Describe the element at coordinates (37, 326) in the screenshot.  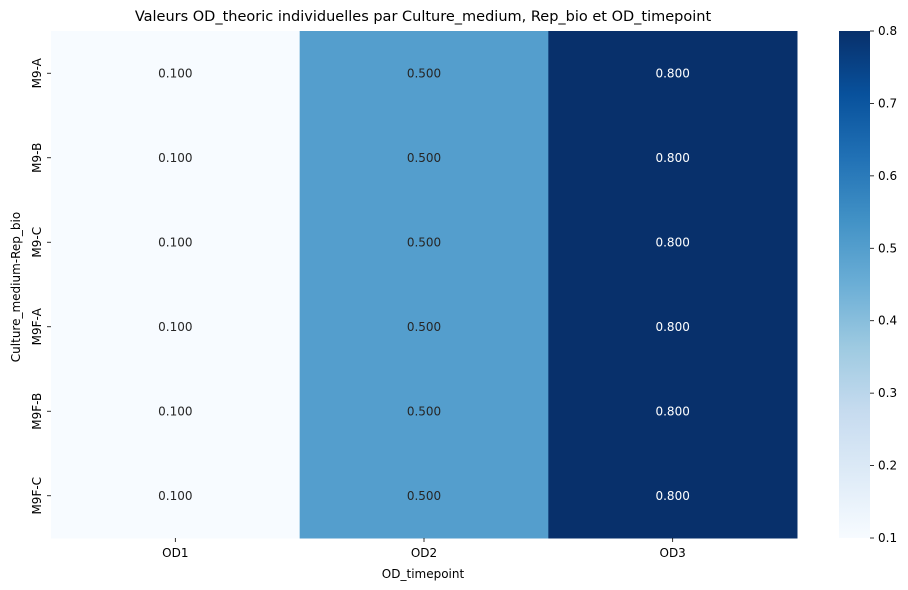
I see `y-tick-label: M9F-A` at that location.